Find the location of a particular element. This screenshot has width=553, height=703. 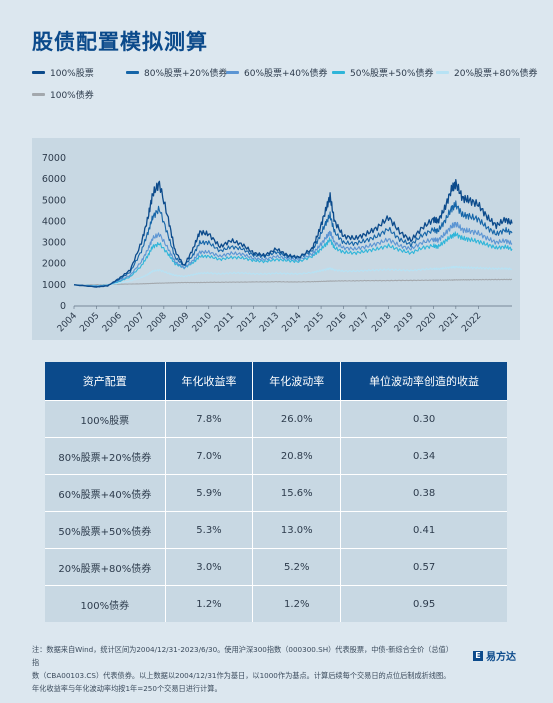

x-tick-label: 2006 is located at coordinates (112, 322).